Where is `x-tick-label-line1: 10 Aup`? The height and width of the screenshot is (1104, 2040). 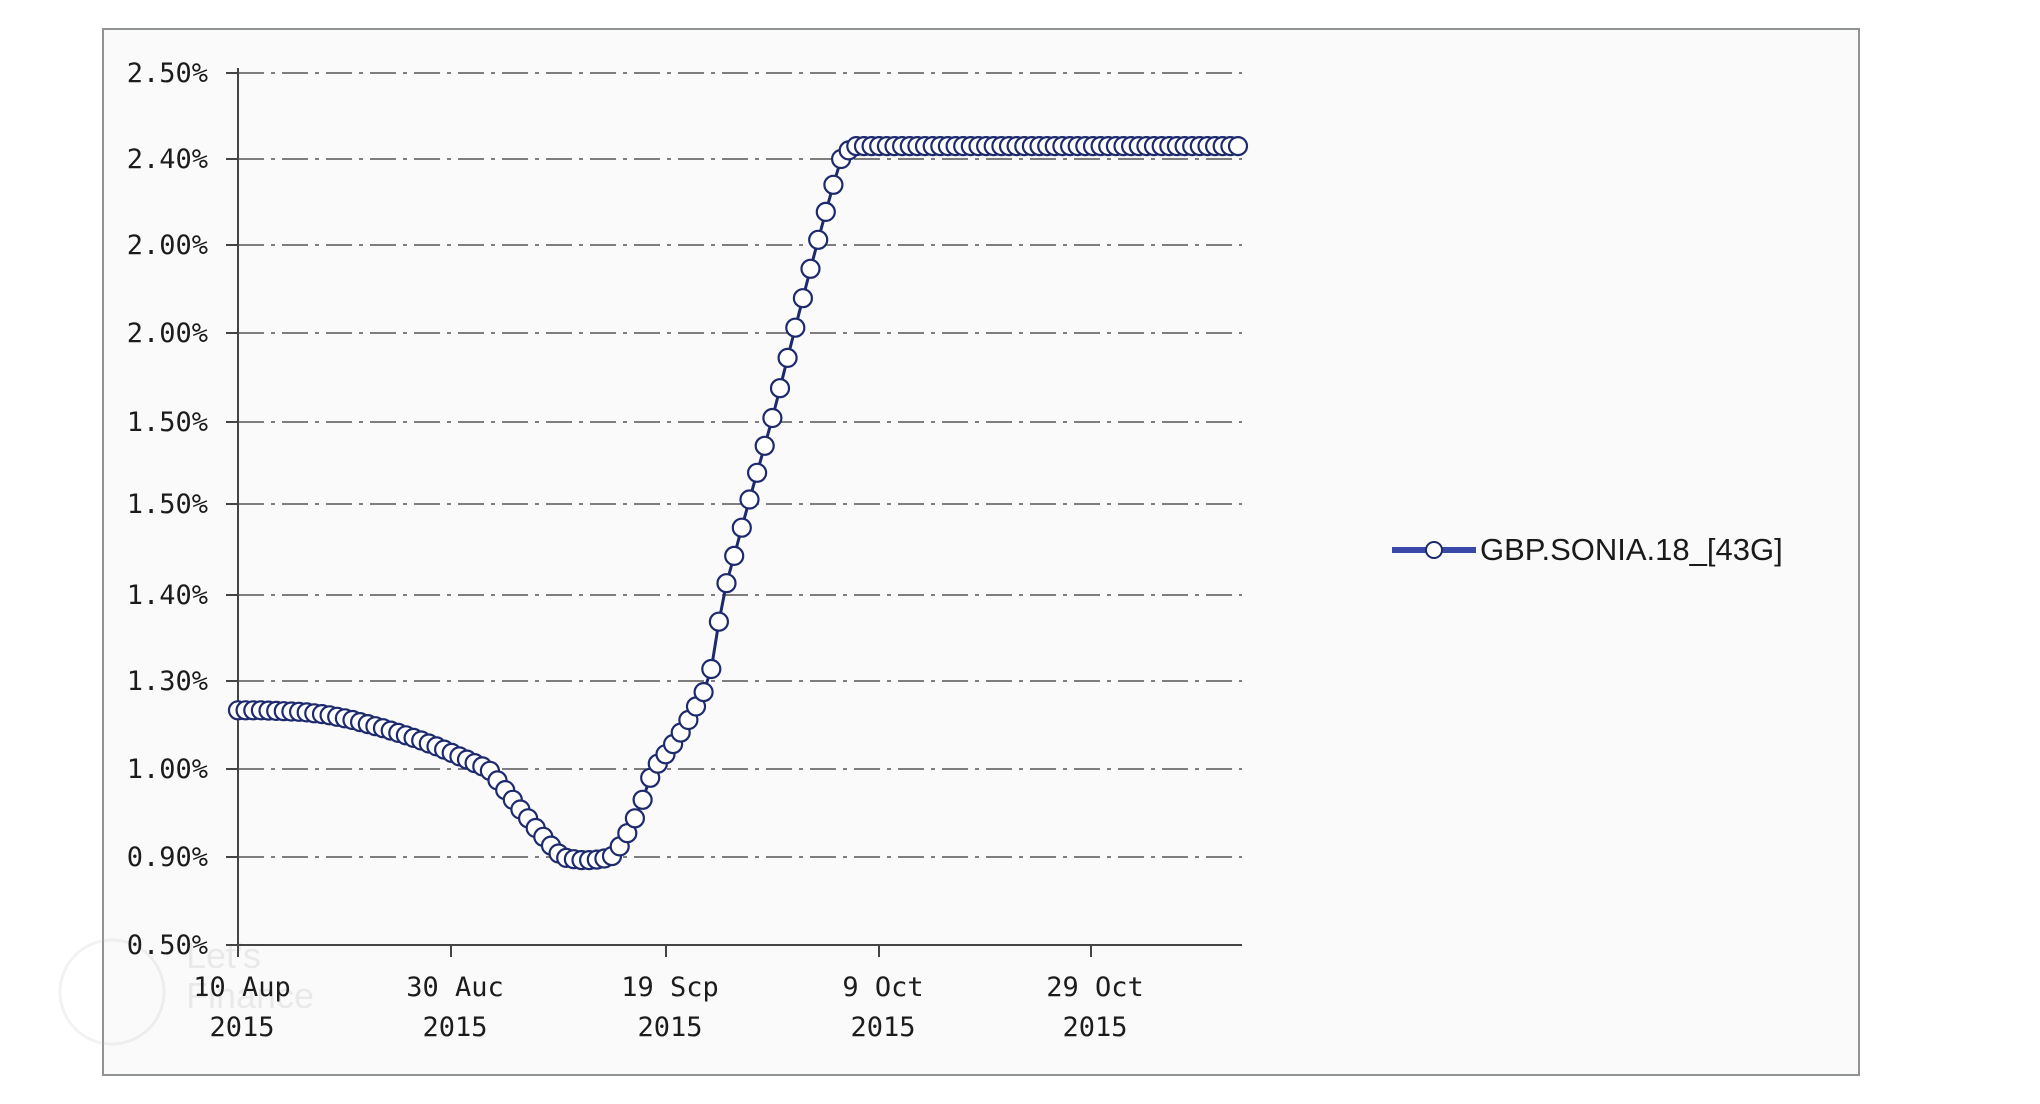 x-tick-label-line1: 10 Aup is located at coordinates (242, 987).